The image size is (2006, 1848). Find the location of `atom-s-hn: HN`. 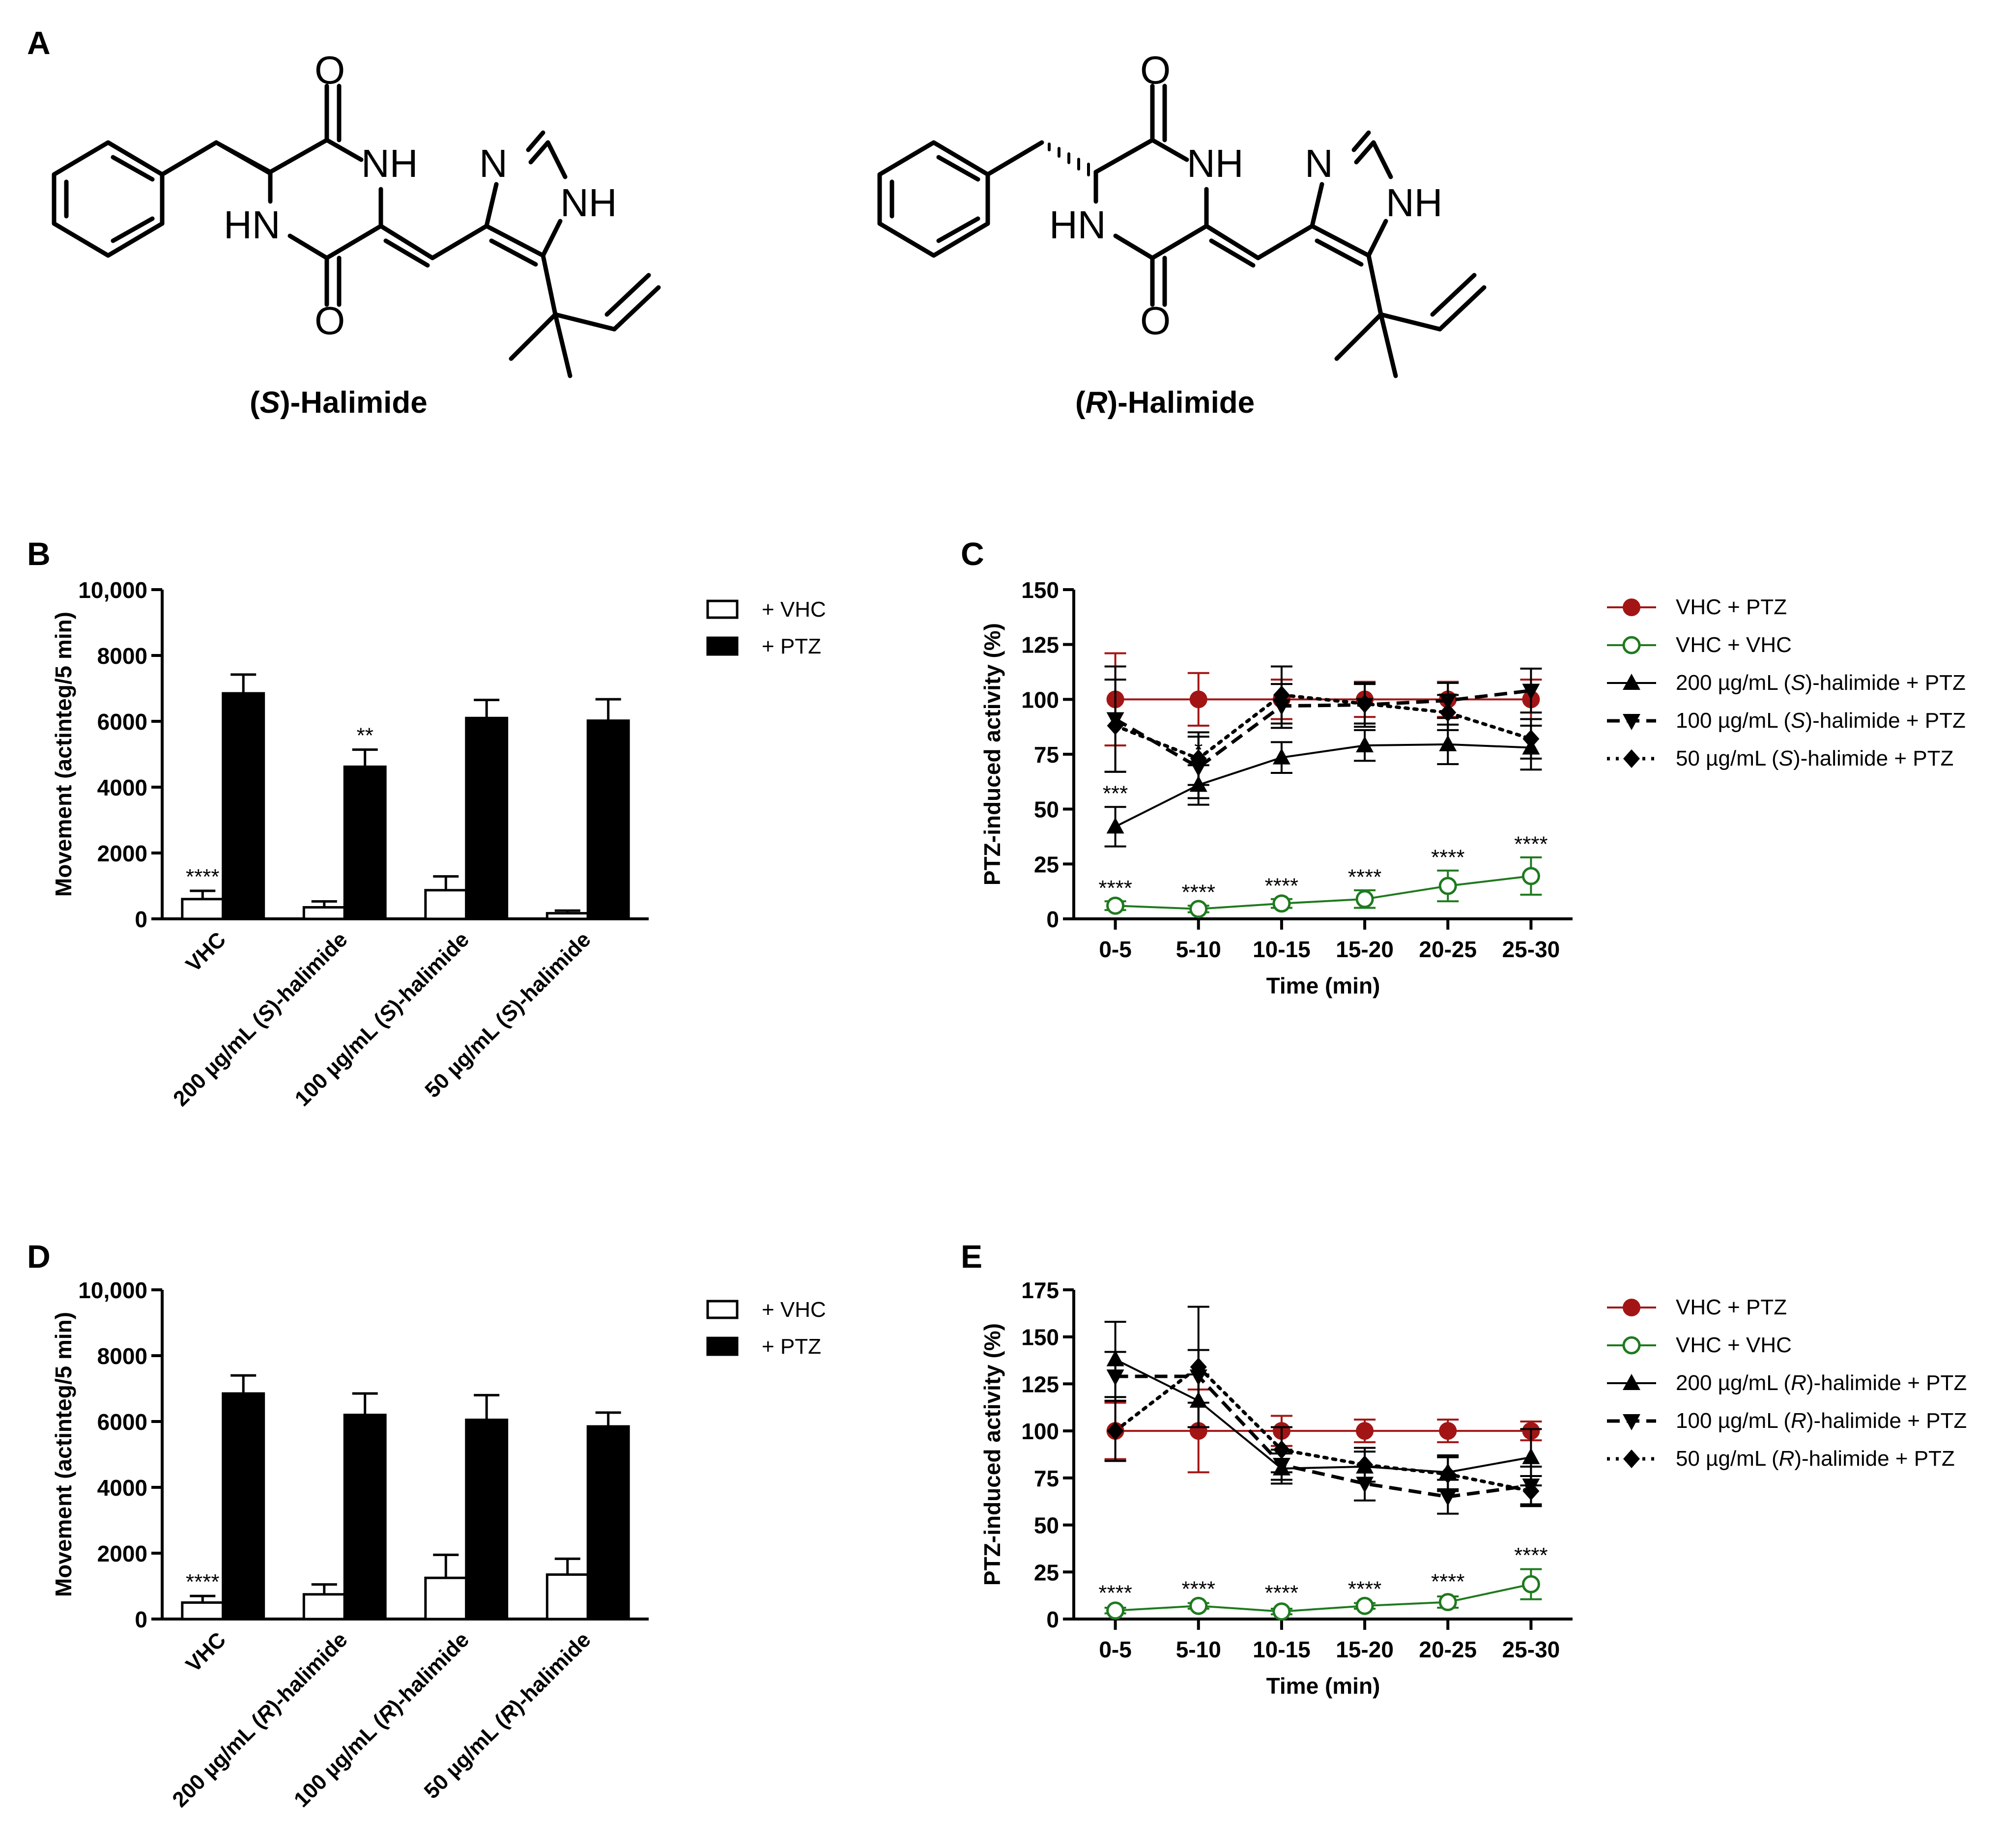

atom-s-hn: HN is located at coordinates (252, 225).